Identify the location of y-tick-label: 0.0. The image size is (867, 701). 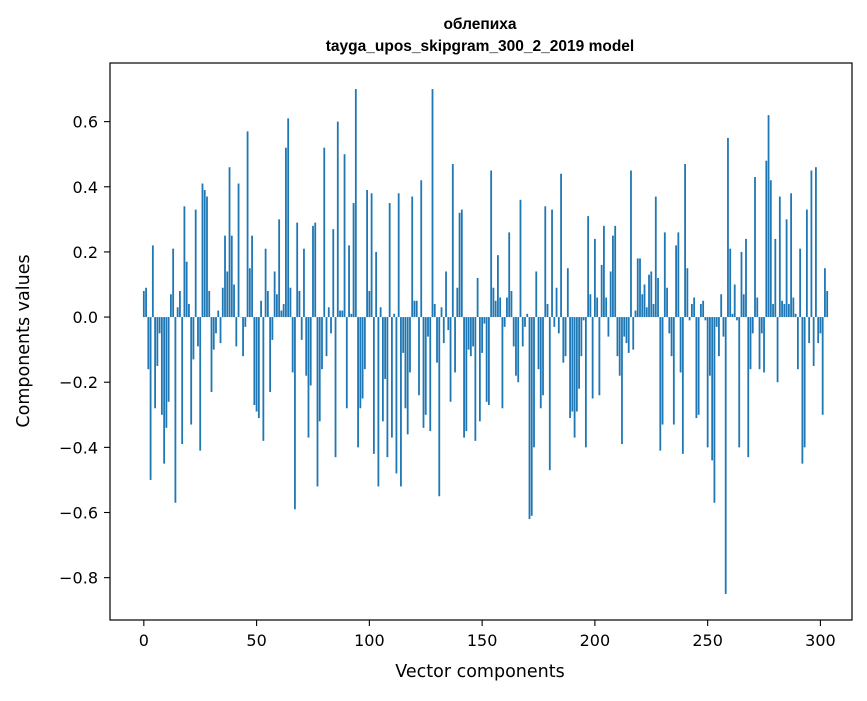
(85, 317).